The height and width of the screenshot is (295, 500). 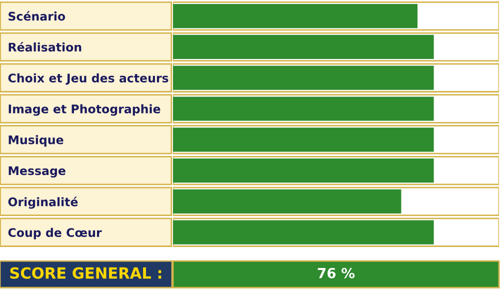 I want to click on text: 76 %, so click(x=336, y=273).